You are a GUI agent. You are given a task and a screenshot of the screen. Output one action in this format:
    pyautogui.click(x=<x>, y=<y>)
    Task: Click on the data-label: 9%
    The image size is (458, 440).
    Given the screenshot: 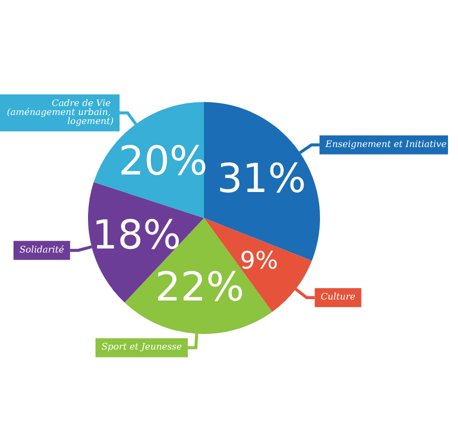 What is the action you would take?
    pyautogui.click(x=259, y=260)
    